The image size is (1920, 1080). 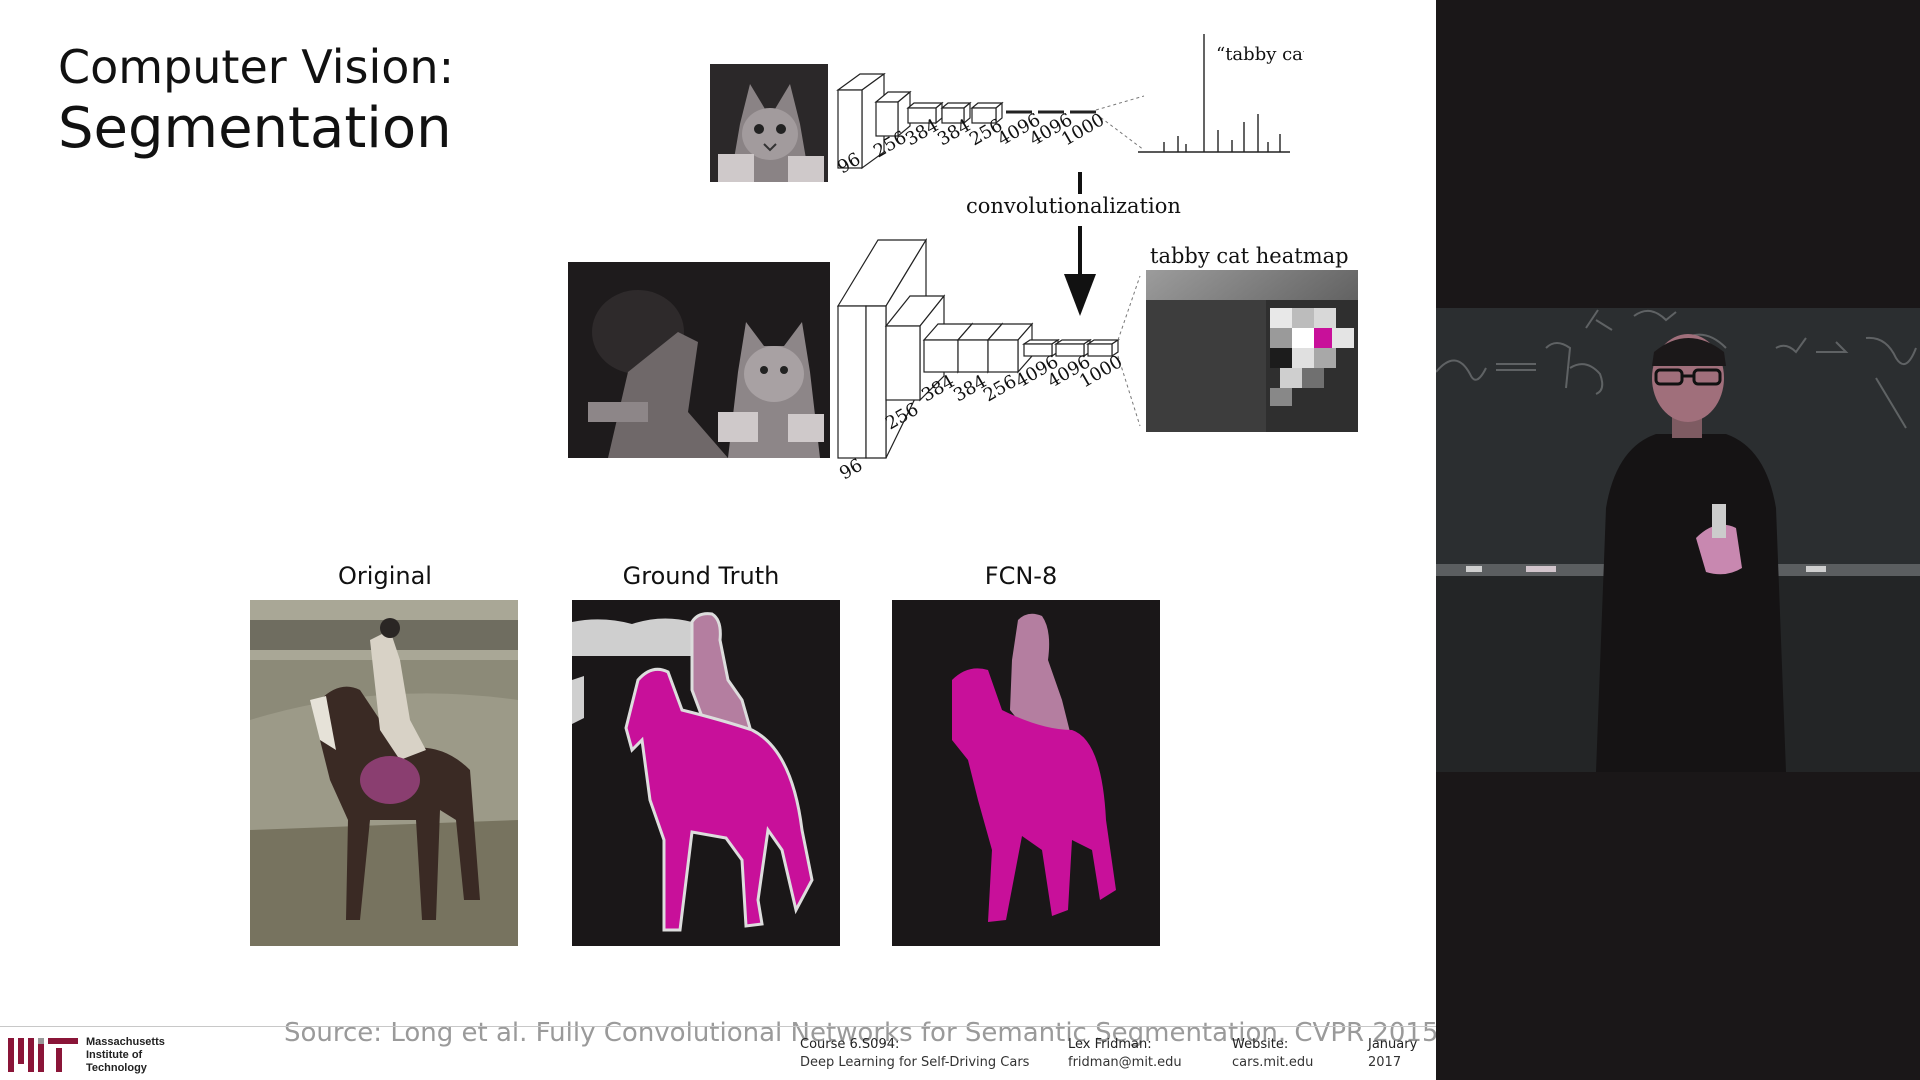 I want to click on mit-line-3: Technology, so click(x=116, y=1068).